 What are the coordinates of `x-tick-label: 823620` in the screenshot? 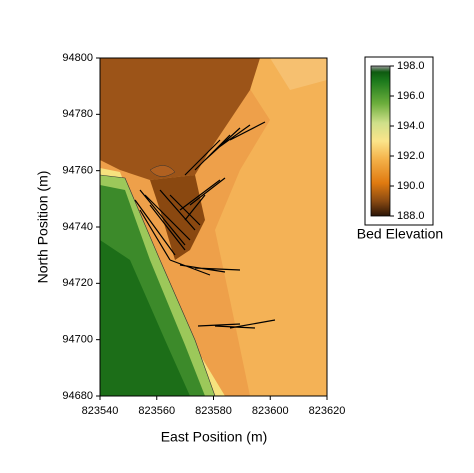 It's located at (327, 411).